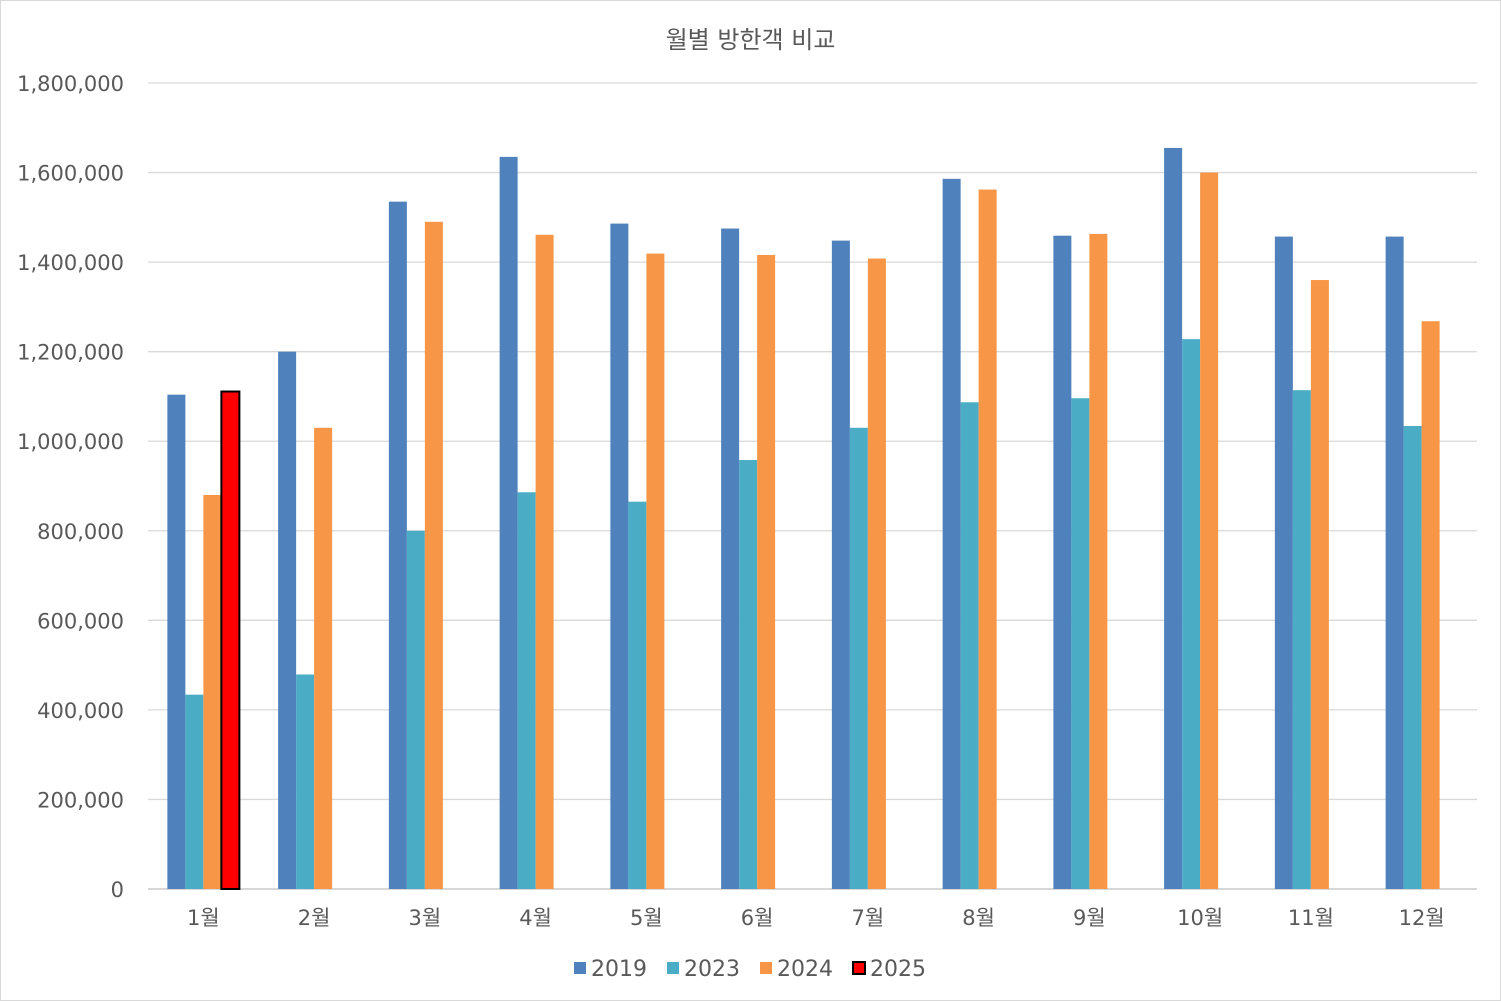  Describe the element at coordinates (619, 969) in the screenshot. I see `legend-label-2019: 2019` at that location.